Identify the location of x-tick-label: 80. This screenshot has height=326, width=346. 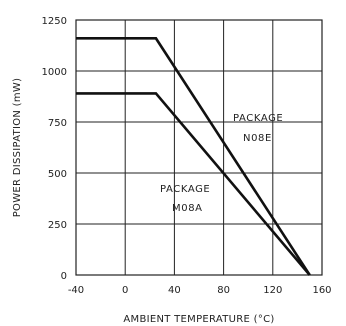
(223, 290).